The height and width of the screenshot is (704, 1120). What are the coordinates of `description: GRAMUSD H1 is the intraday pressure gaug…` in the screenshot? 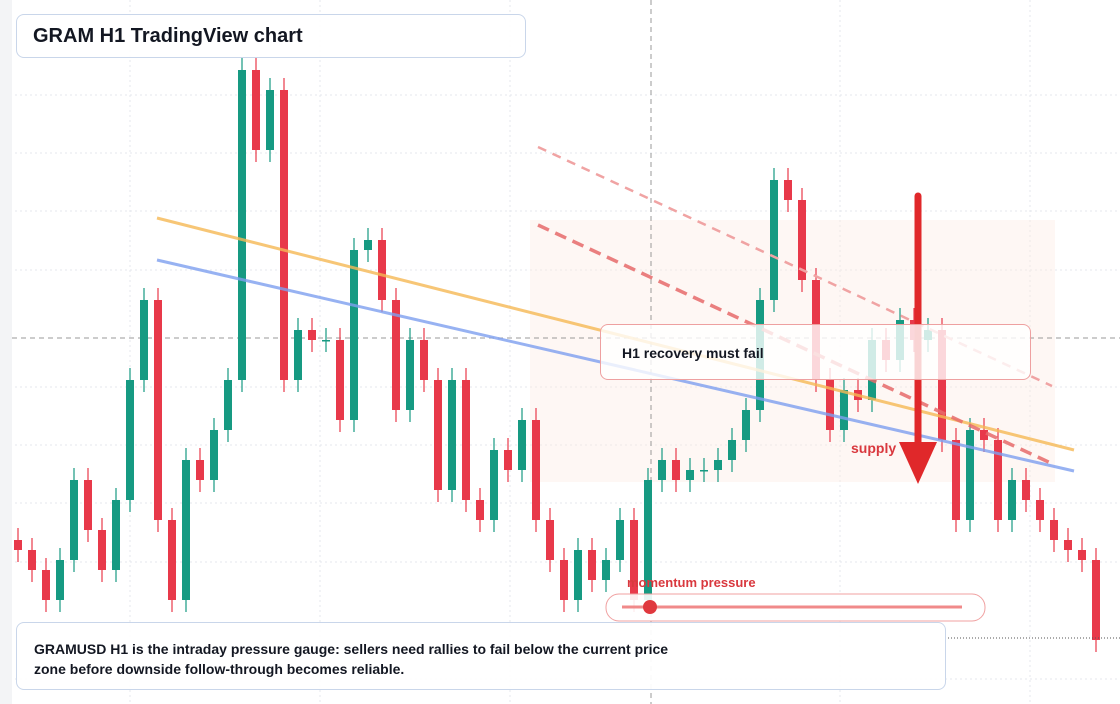 It's located at (351, 659).